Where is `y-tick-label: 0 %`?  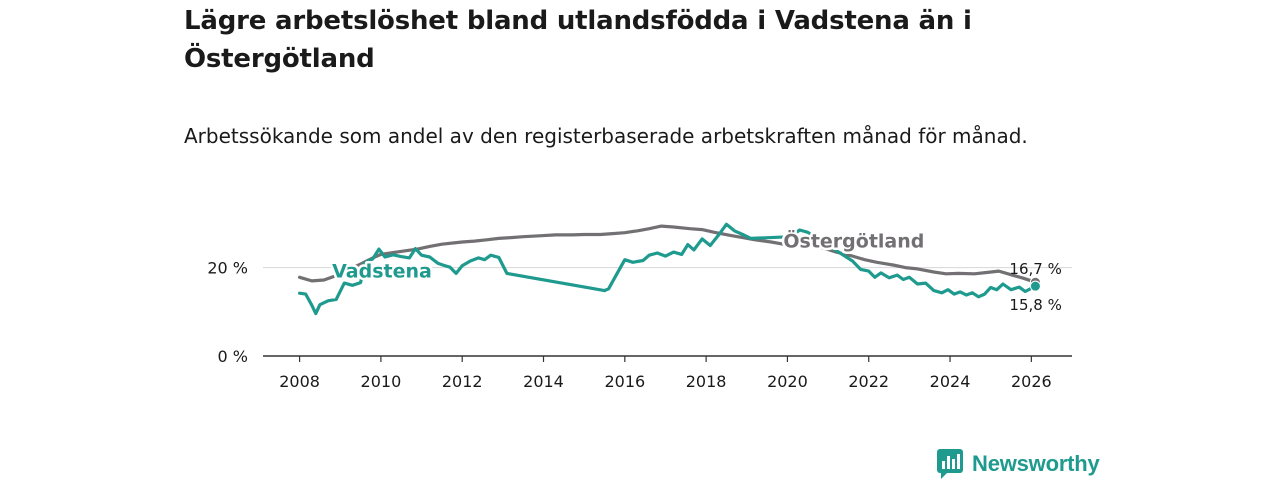 y-tick-label: 0 % is located at coordinates (233, 356).